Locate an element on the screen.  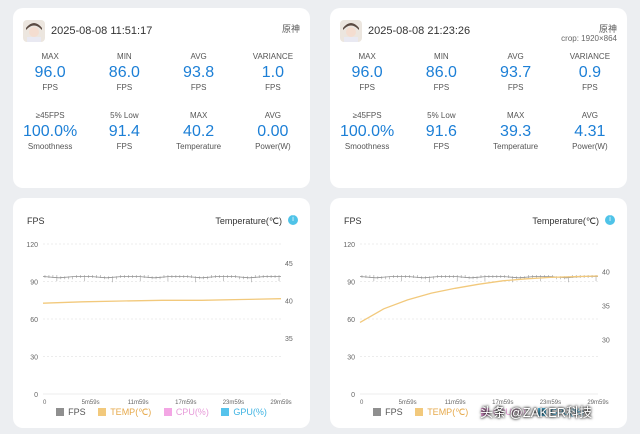
stats-header: 2025-08-08 21:23:26 原神 crop: 1920×864 is located at coordinates (478, 32).